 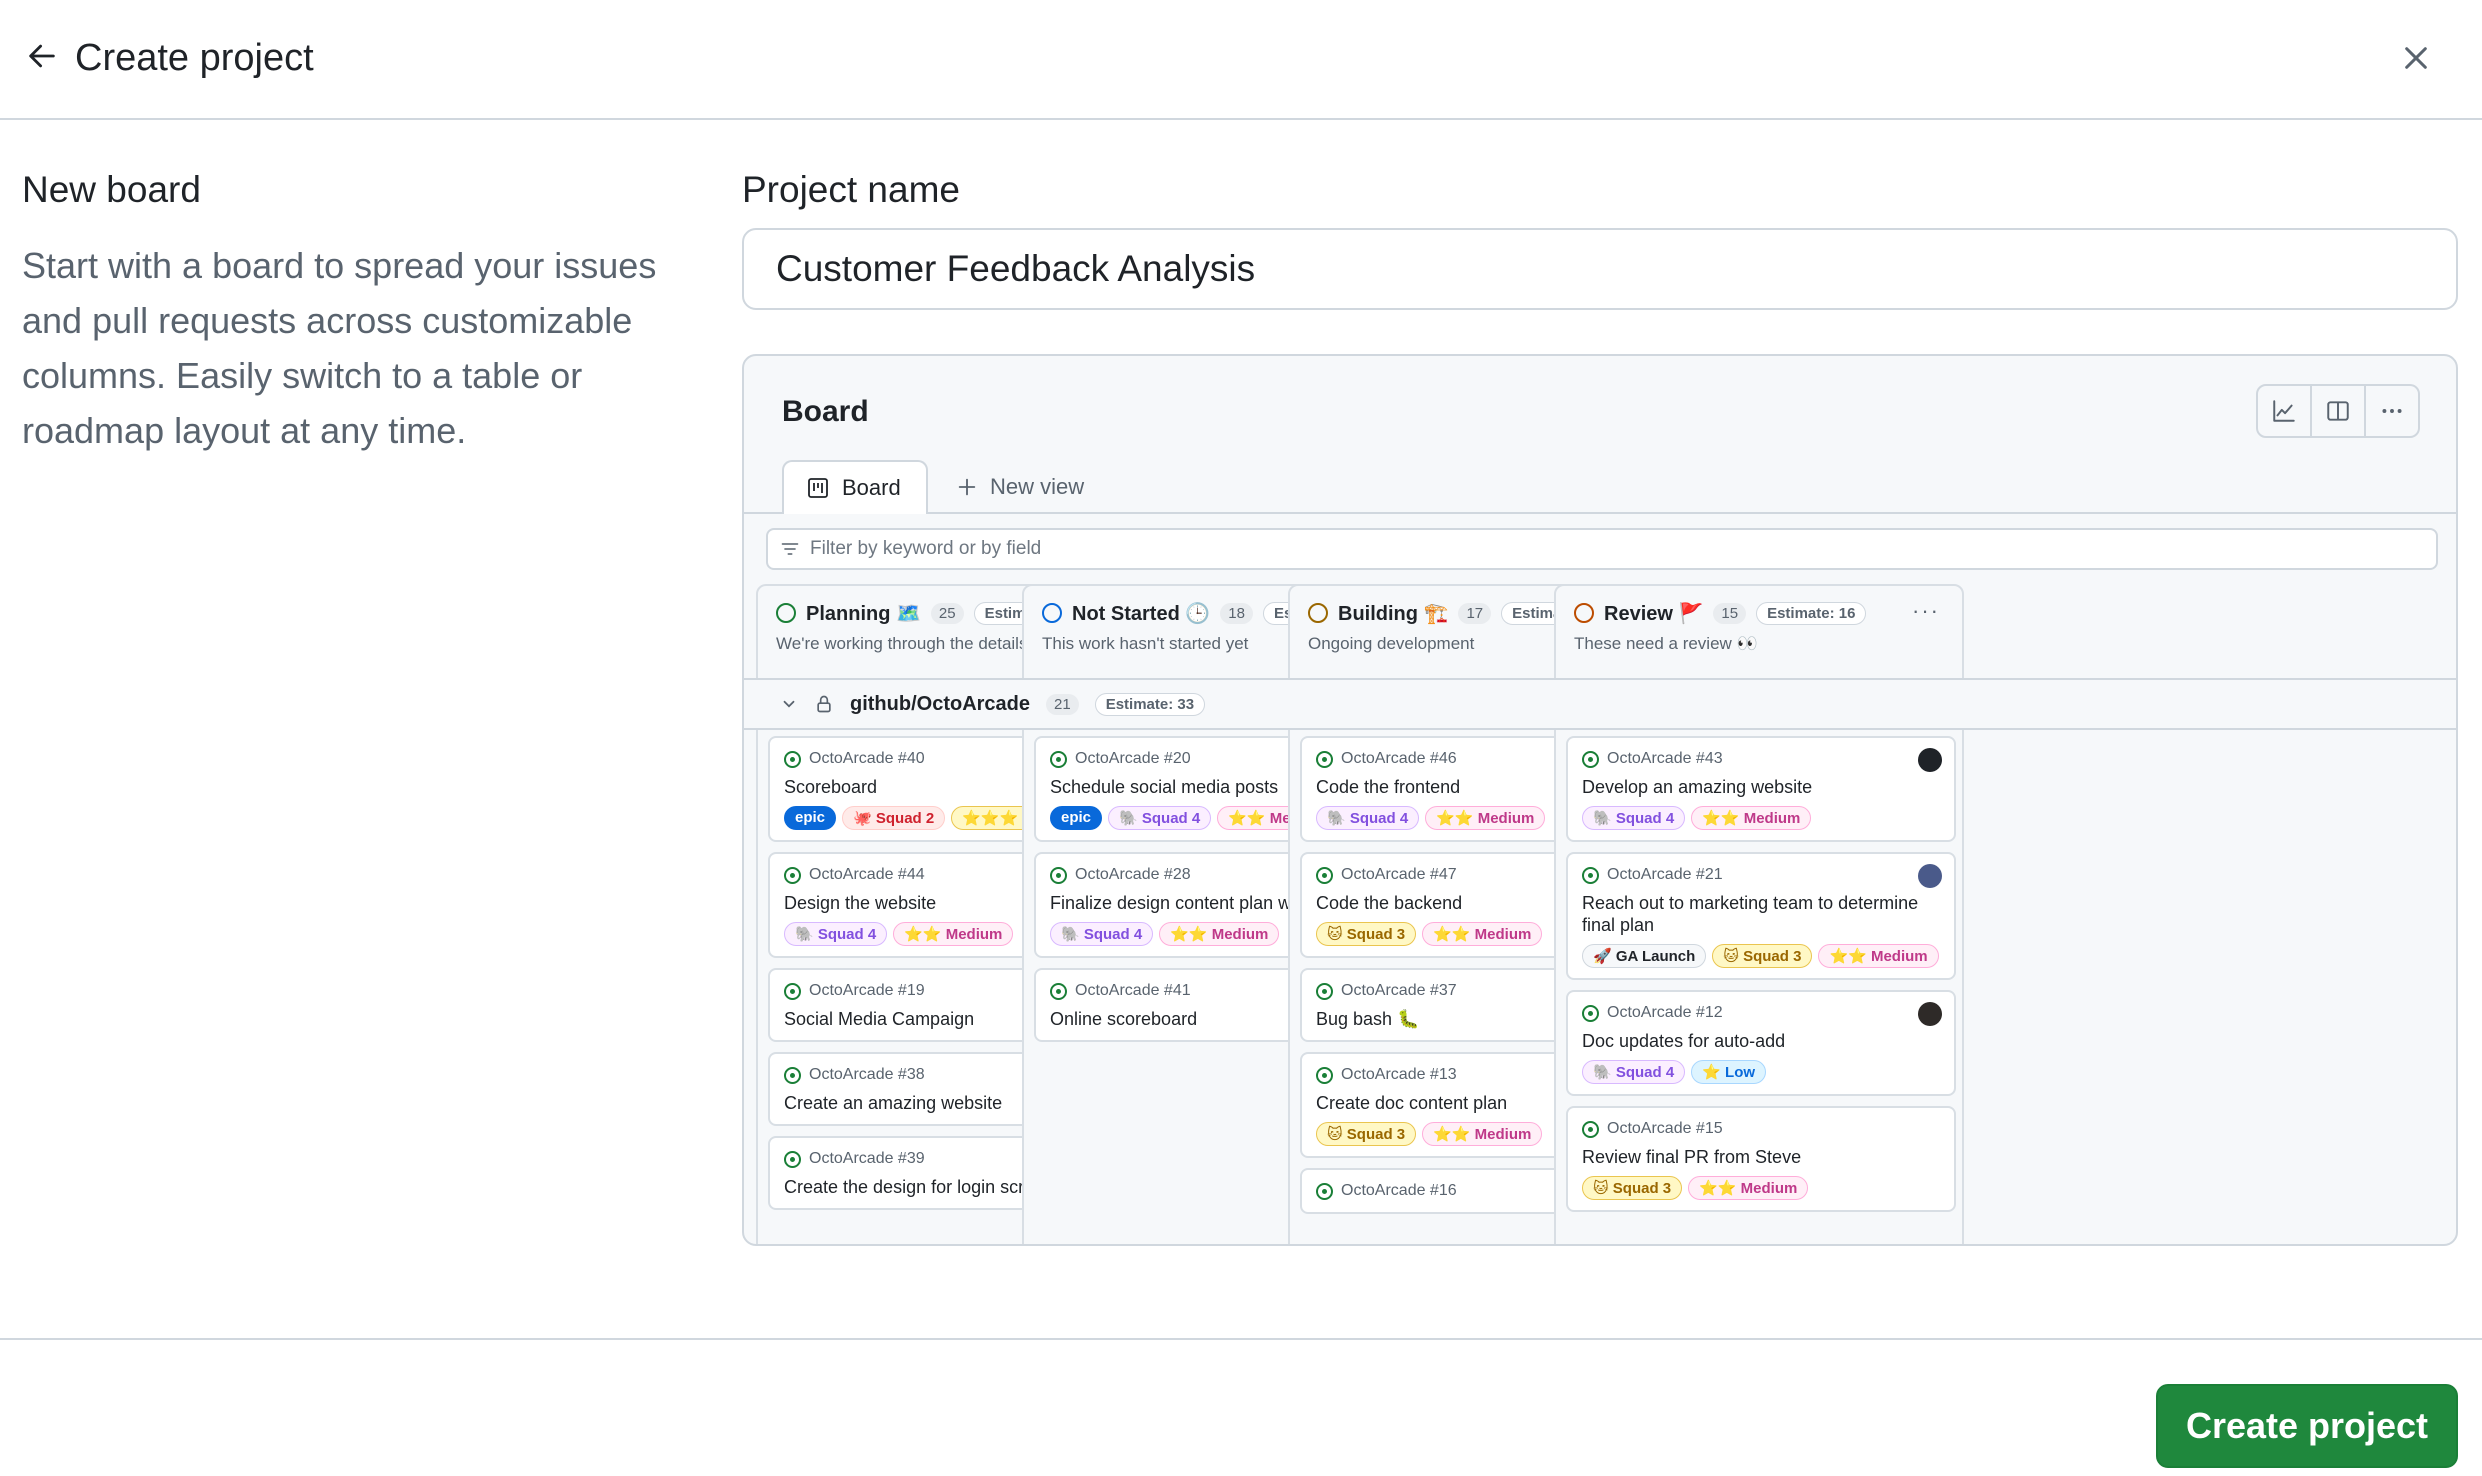 What do you see at coordinates (867, 874) in the screenshot?
I see `issue-reference: OctoArcade #44` at bounding box center [867, 874].